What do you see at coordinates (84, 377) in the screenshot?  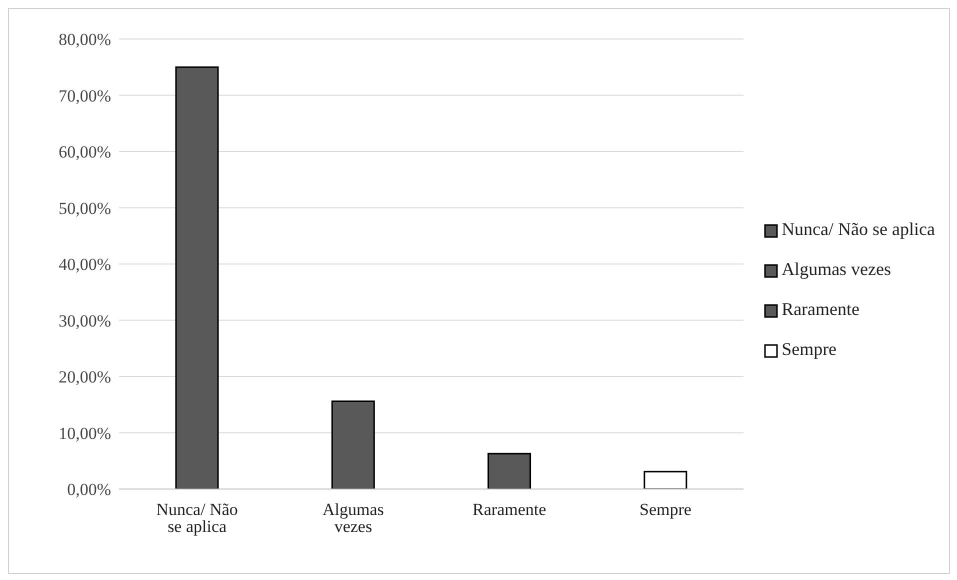 I see `y-tick-label: 20,00%` at bounding box center [84, 377].